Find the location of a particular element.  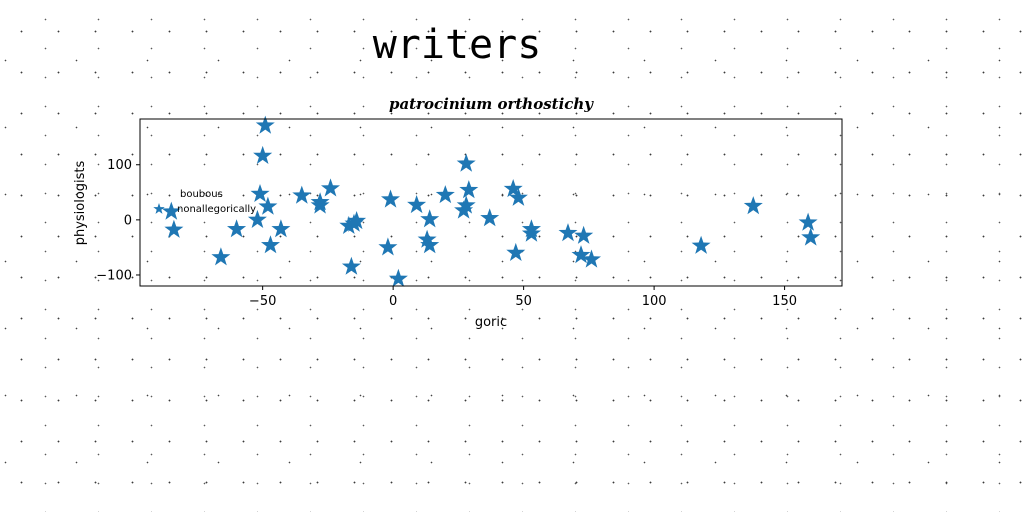

legend-marker-star is located at coordinates (159, 208).